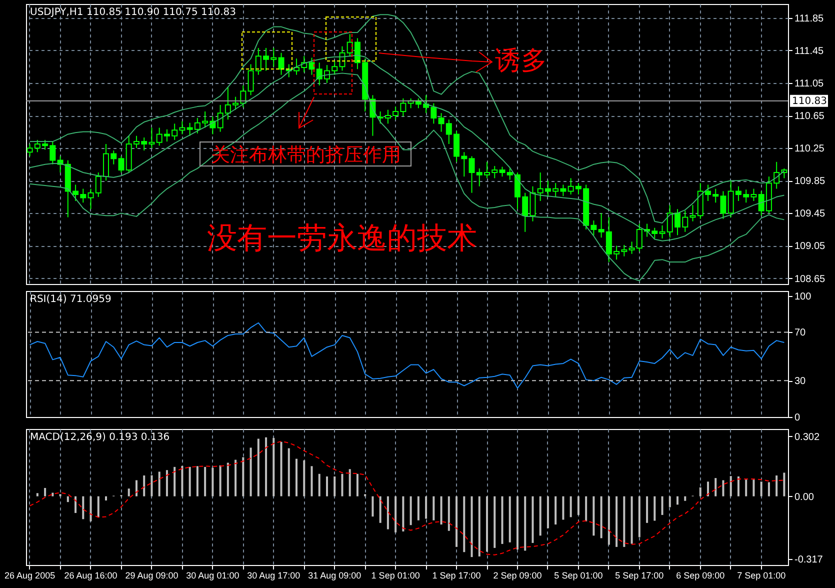 The height and width of the screenshot is (588, 835). Describe the element at coordinates (151, 575) in the screenshot. I see `x-tick-label: 29 Aug 09:00` at that location.